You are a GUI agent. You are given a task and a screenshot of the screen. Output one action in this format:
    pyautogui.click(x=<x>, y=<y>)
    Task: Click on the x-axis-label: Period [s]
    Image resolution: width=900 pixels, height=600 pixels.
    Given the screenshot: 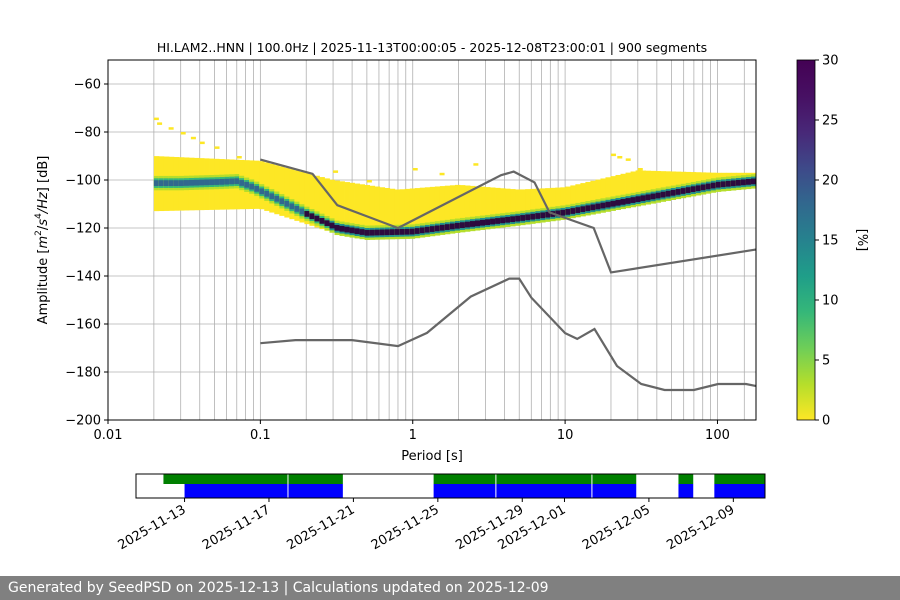 What is the action you would take?
    pyautogui.click(x=432, y=456)
    